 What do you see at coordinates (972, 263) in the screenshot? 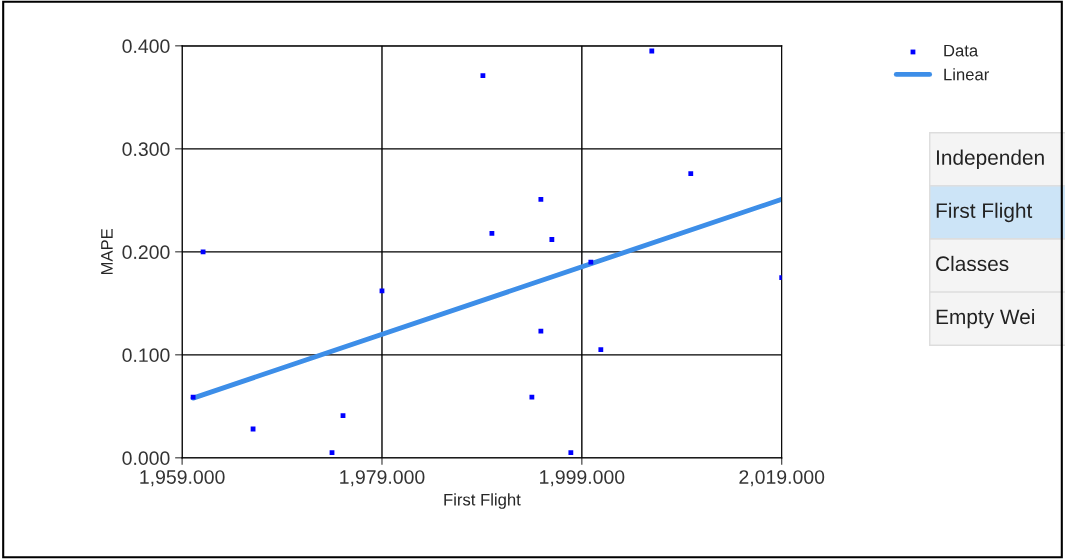
I see `text: Classes` at bounding box center [972, 263].